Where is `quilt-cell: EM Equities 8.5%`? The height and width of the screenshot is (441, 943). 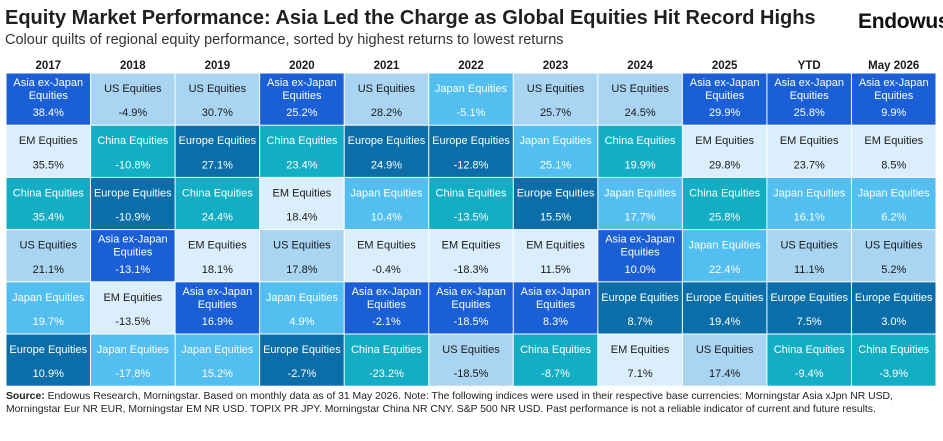 quilt-cell: EM Equities 8.5% is located at coordinates (893, 151).